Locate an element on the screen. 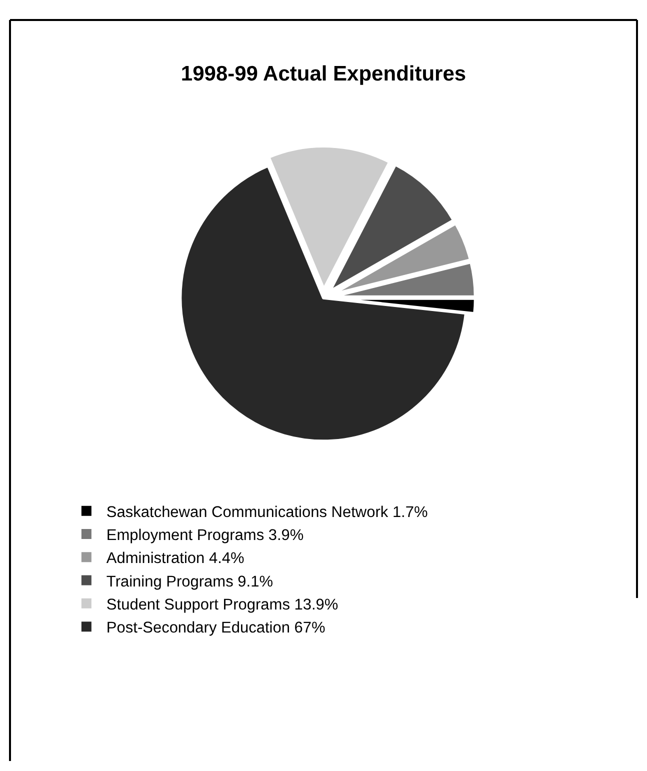 Image resolution: width=647 pixels, height=771 pixels. legend-label: Post-Secondary Education 67% is located at coordinates (216, 628).